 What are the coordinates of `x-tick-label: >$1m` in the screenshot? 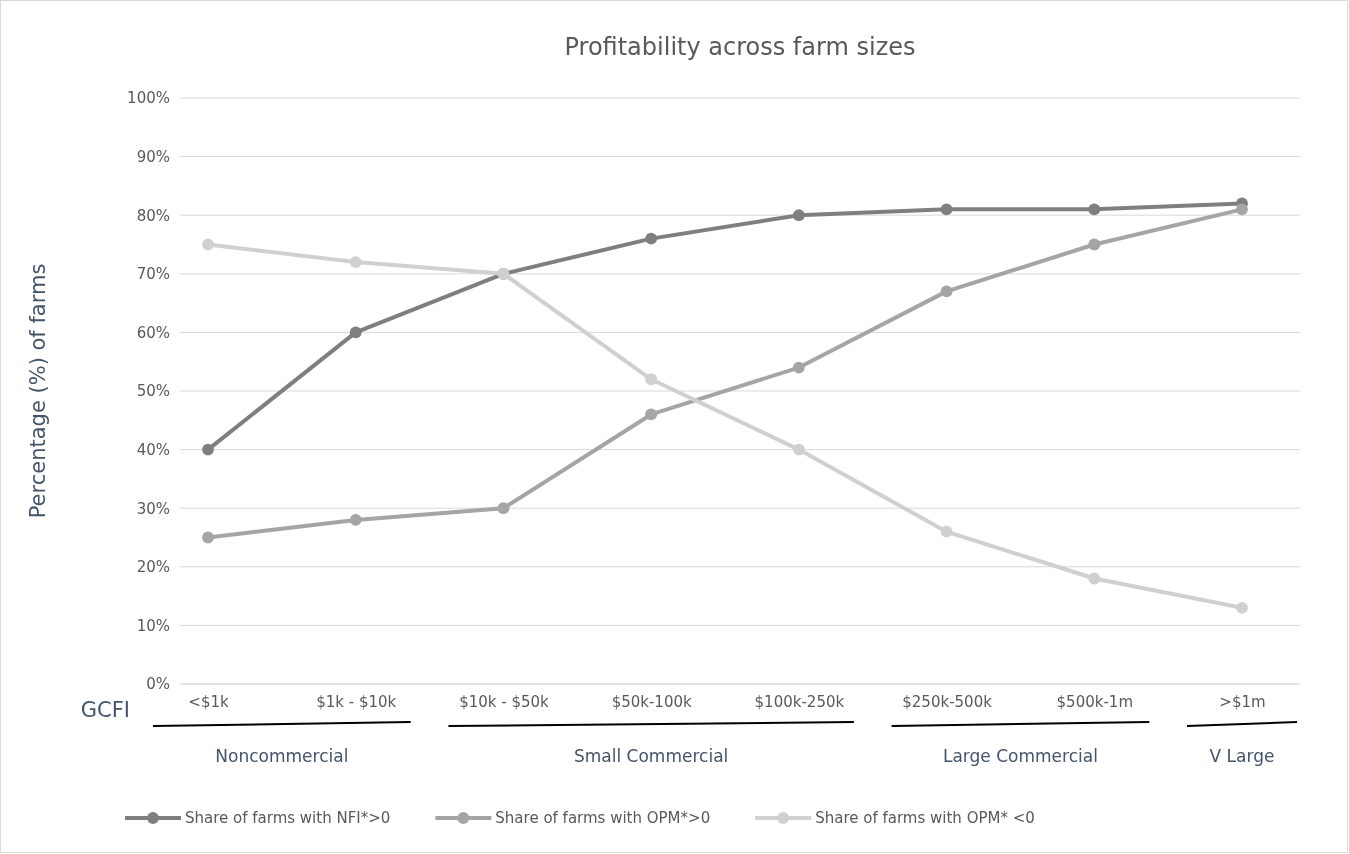 It's located at (1242, 701).